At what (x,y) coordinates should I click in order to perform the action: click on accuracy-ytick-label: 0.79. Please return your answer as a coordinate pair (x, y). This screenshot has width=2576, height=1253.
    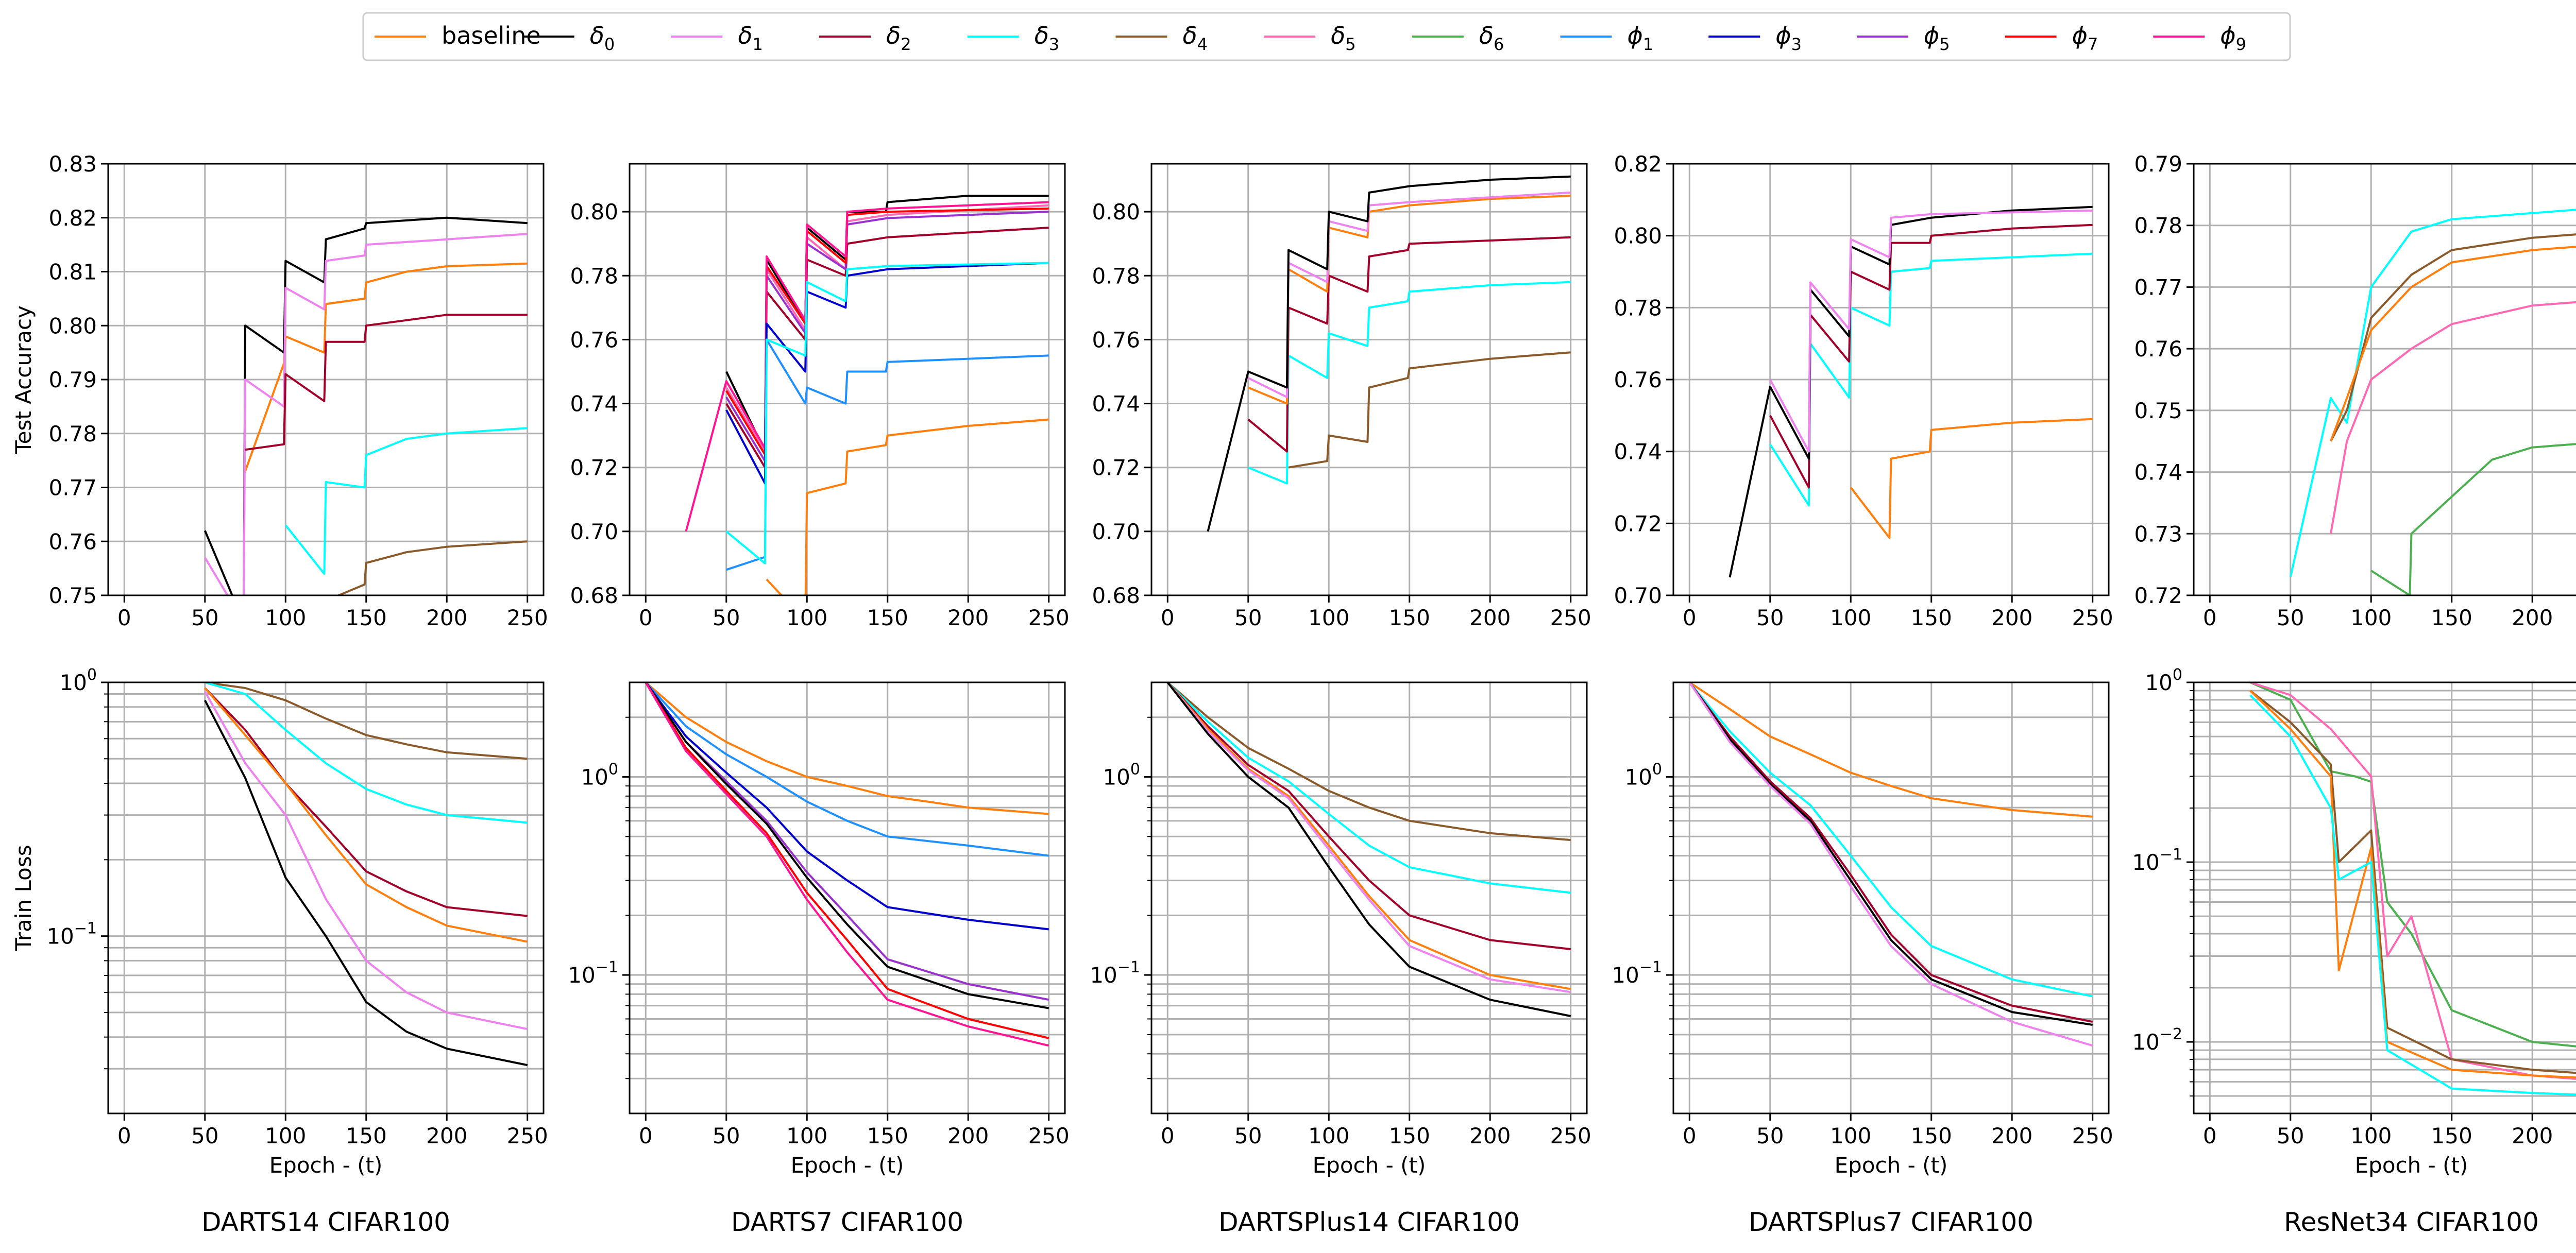
    Looking at the image, I should click on (72, 379).